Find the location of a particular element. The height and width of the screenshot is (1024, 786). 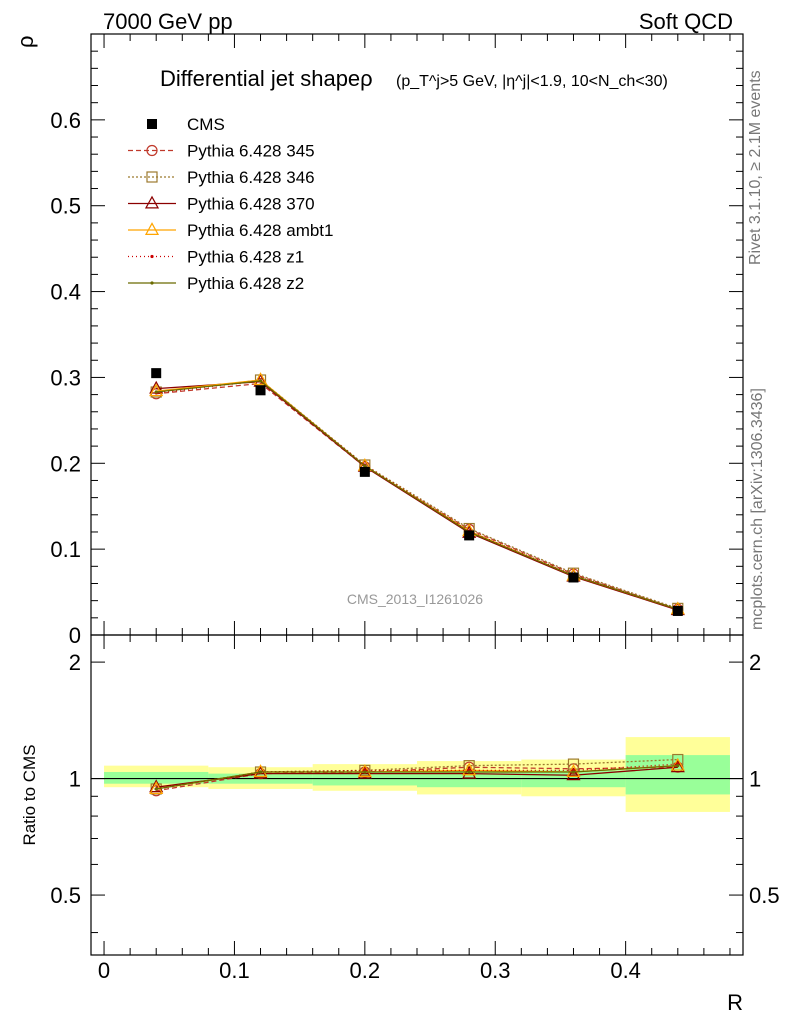

y-tick-label: 0.2 is located at coordinates (65, 463).